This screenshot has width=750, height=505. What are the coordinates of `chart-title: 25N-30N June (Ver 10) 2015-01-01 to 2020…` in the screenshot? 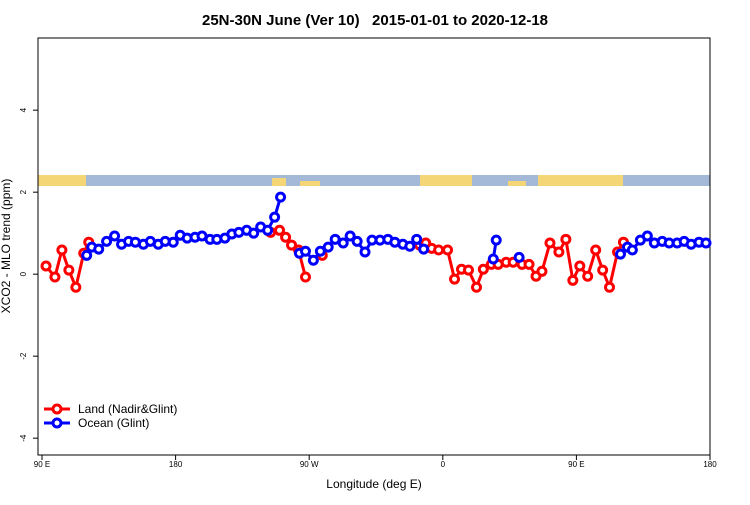 It's located at (375, 20).